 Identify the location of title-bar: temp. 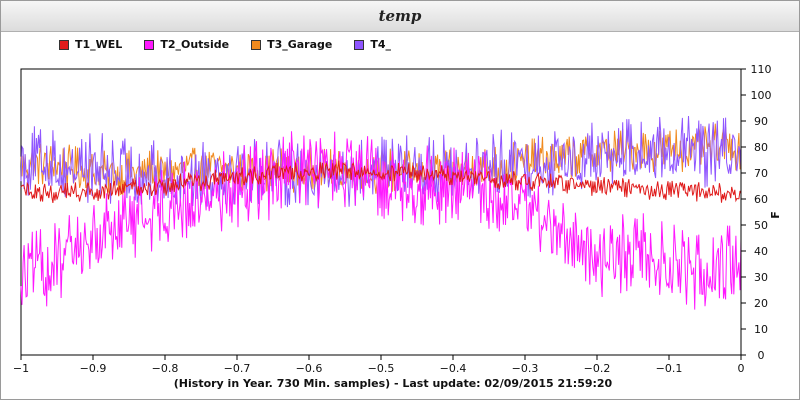
(400, 16).